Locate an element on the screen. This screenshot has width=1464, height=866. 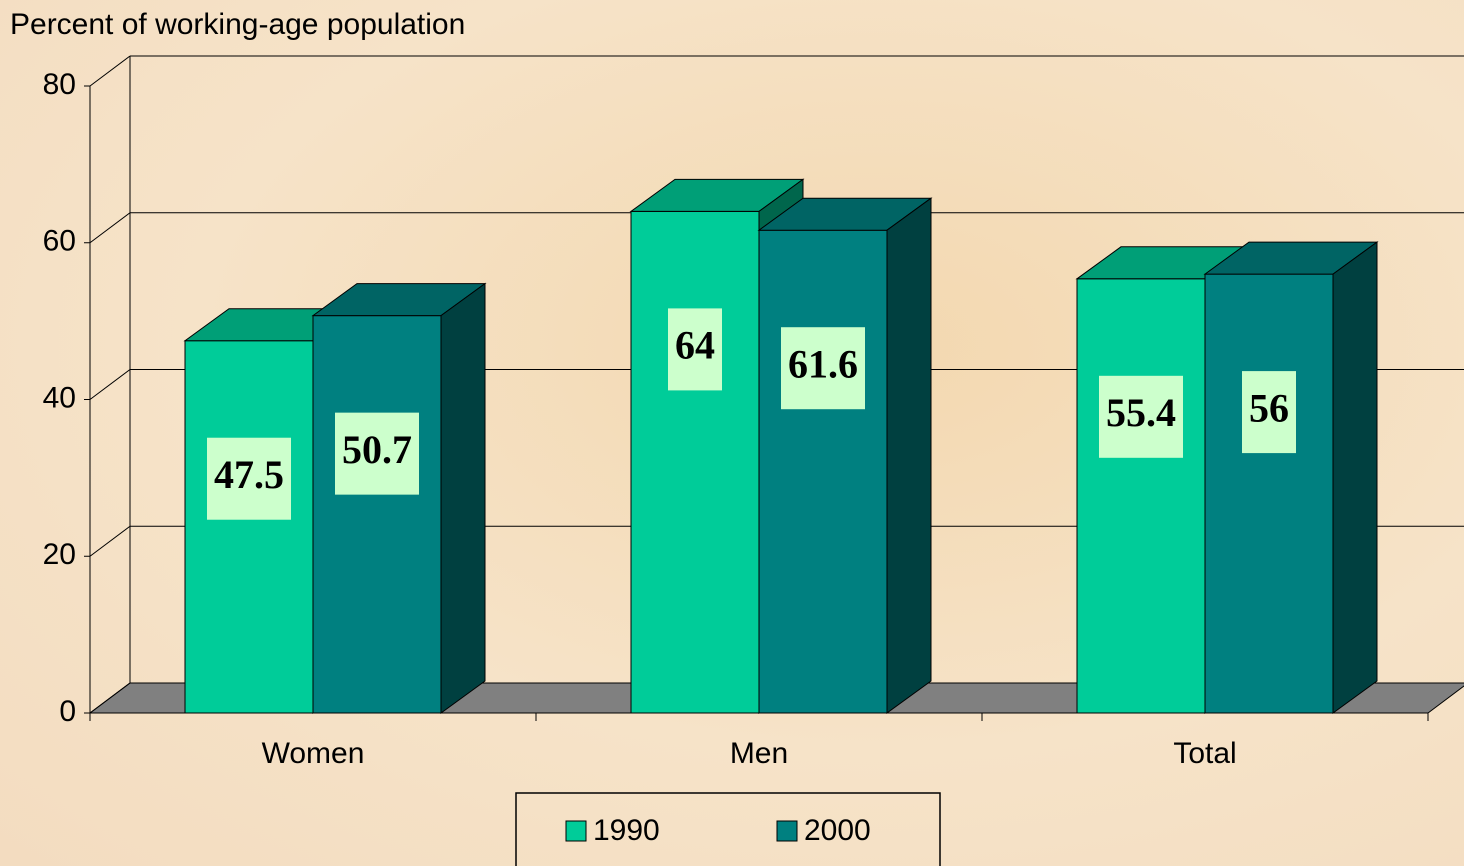
x-tick-label: Women is located at coordinates (313, 753).